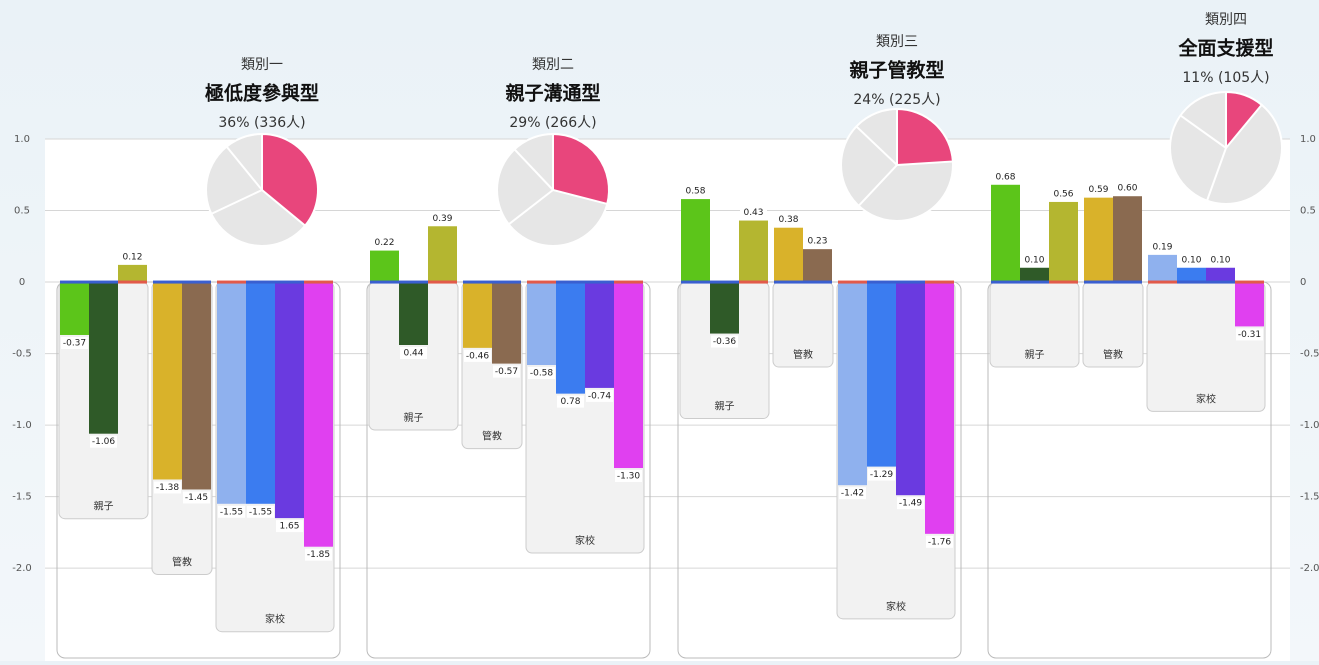 The width and height of the screenshot is (1319, 665). What do you see at coordinates (897, 42) in the screenshot?
I see `cluster-label: 類別三` at bounding box center [897, 42].